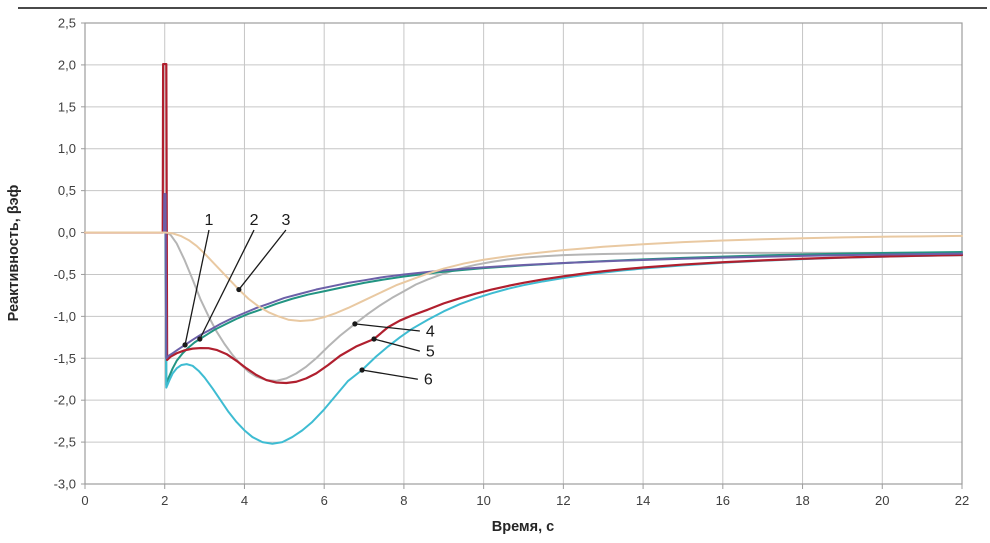 The image size is (990, 543). I want to click on y-tick-label: -2,0, so click(65, 400).